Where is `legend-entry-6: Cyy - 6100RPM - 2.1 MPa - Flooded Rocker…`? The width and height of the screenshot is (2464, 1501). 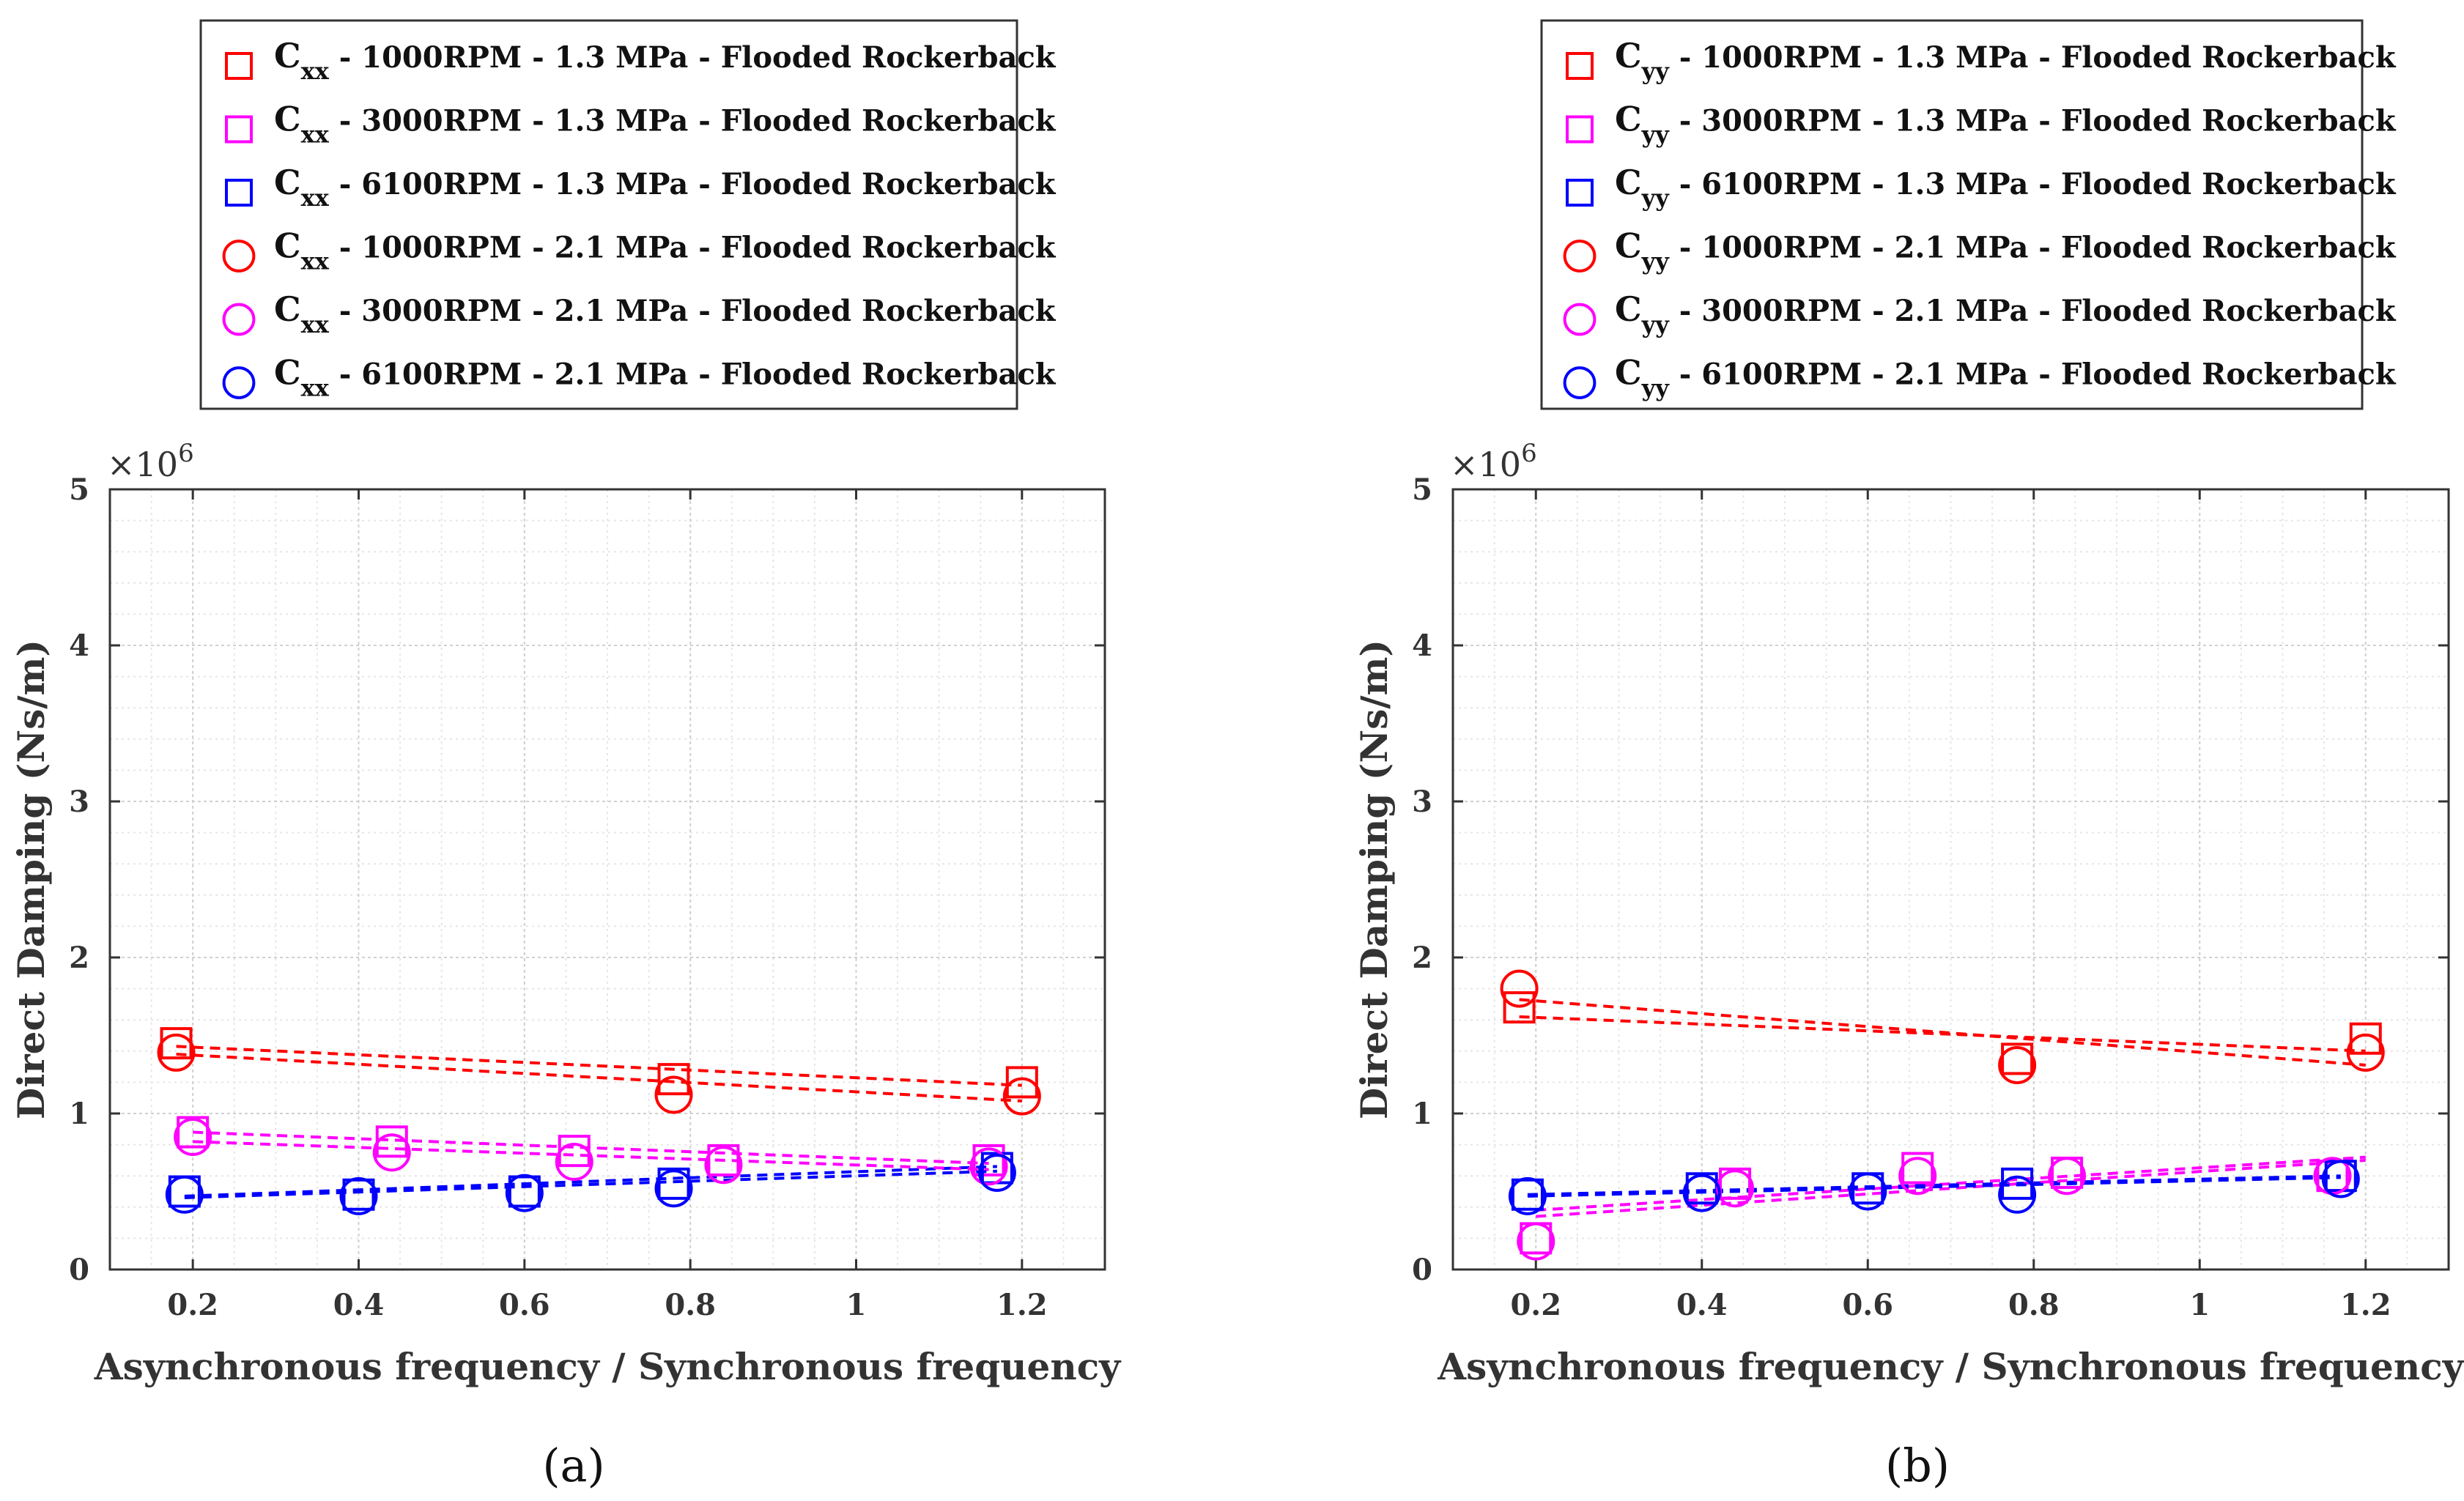
legend-entry-6: Cyy - 6100RPM - 2.1 MPa - Flooded Rocker… is located at coordinates (2006, 377).